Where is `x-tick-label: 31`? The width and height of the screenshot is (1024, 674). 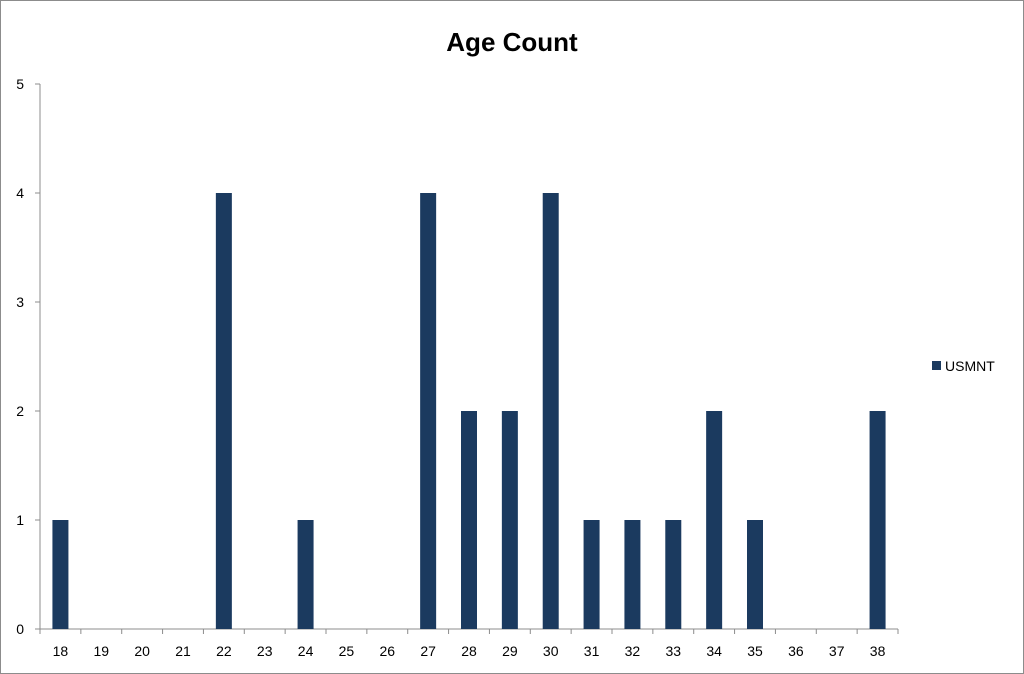 x-tick-label: 31 is located at coordinates (592, 651).